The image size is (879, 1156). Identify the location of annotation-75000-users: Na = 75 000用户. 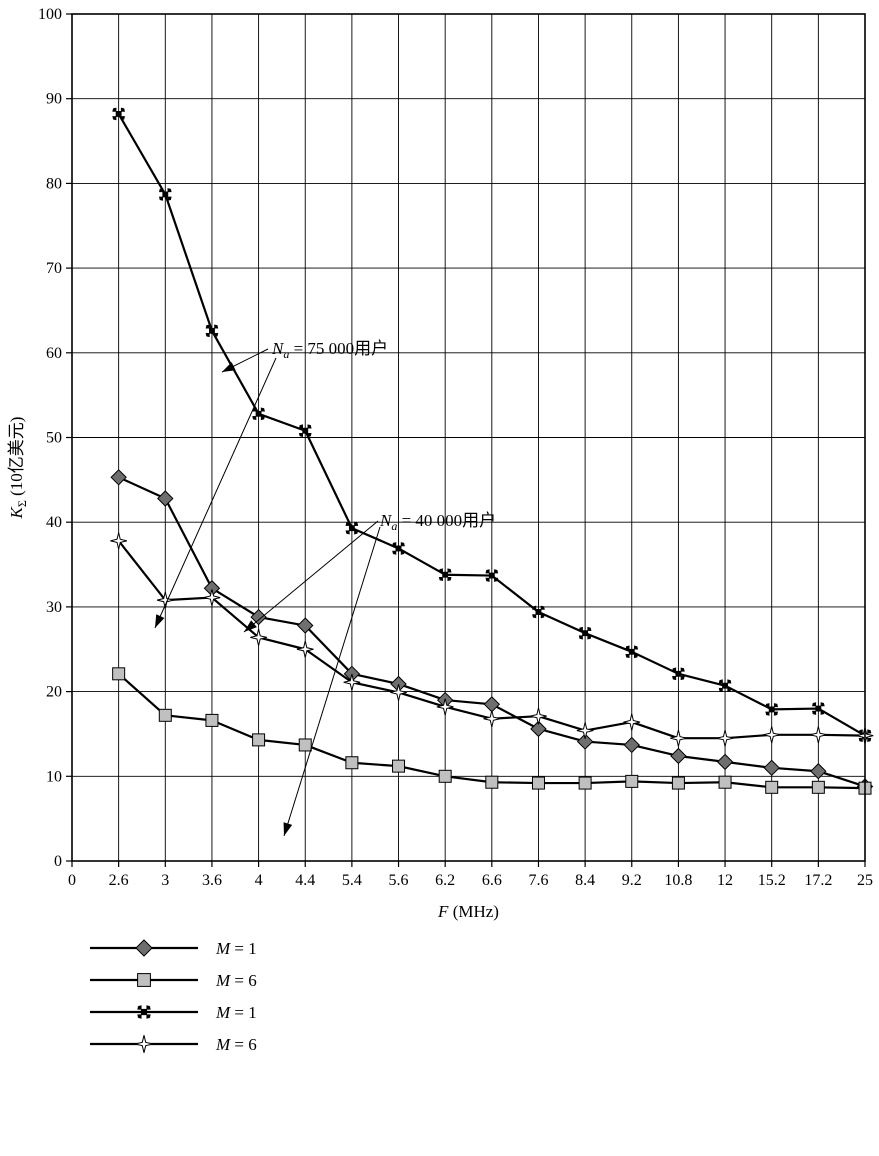
(329, 350).